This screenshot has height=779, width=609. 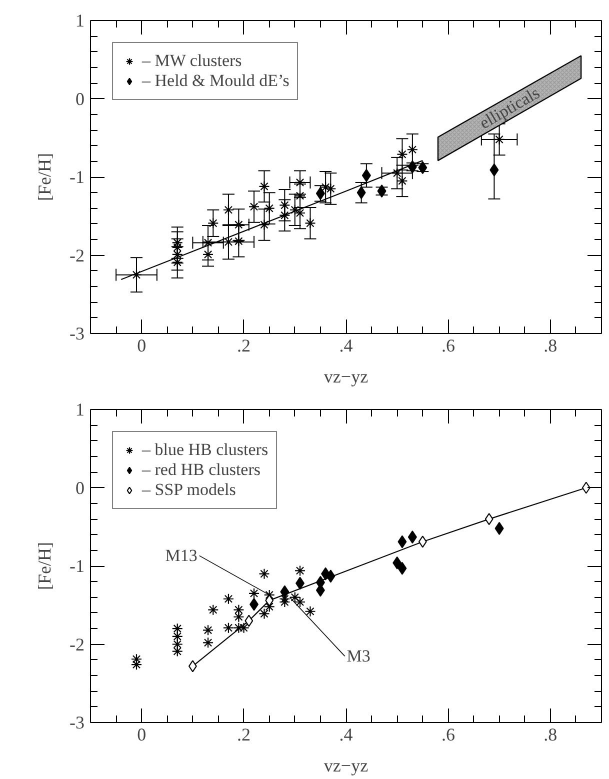 I want to click on legend-label: – Held & Mould dE’s, so click(x=216, y=81).